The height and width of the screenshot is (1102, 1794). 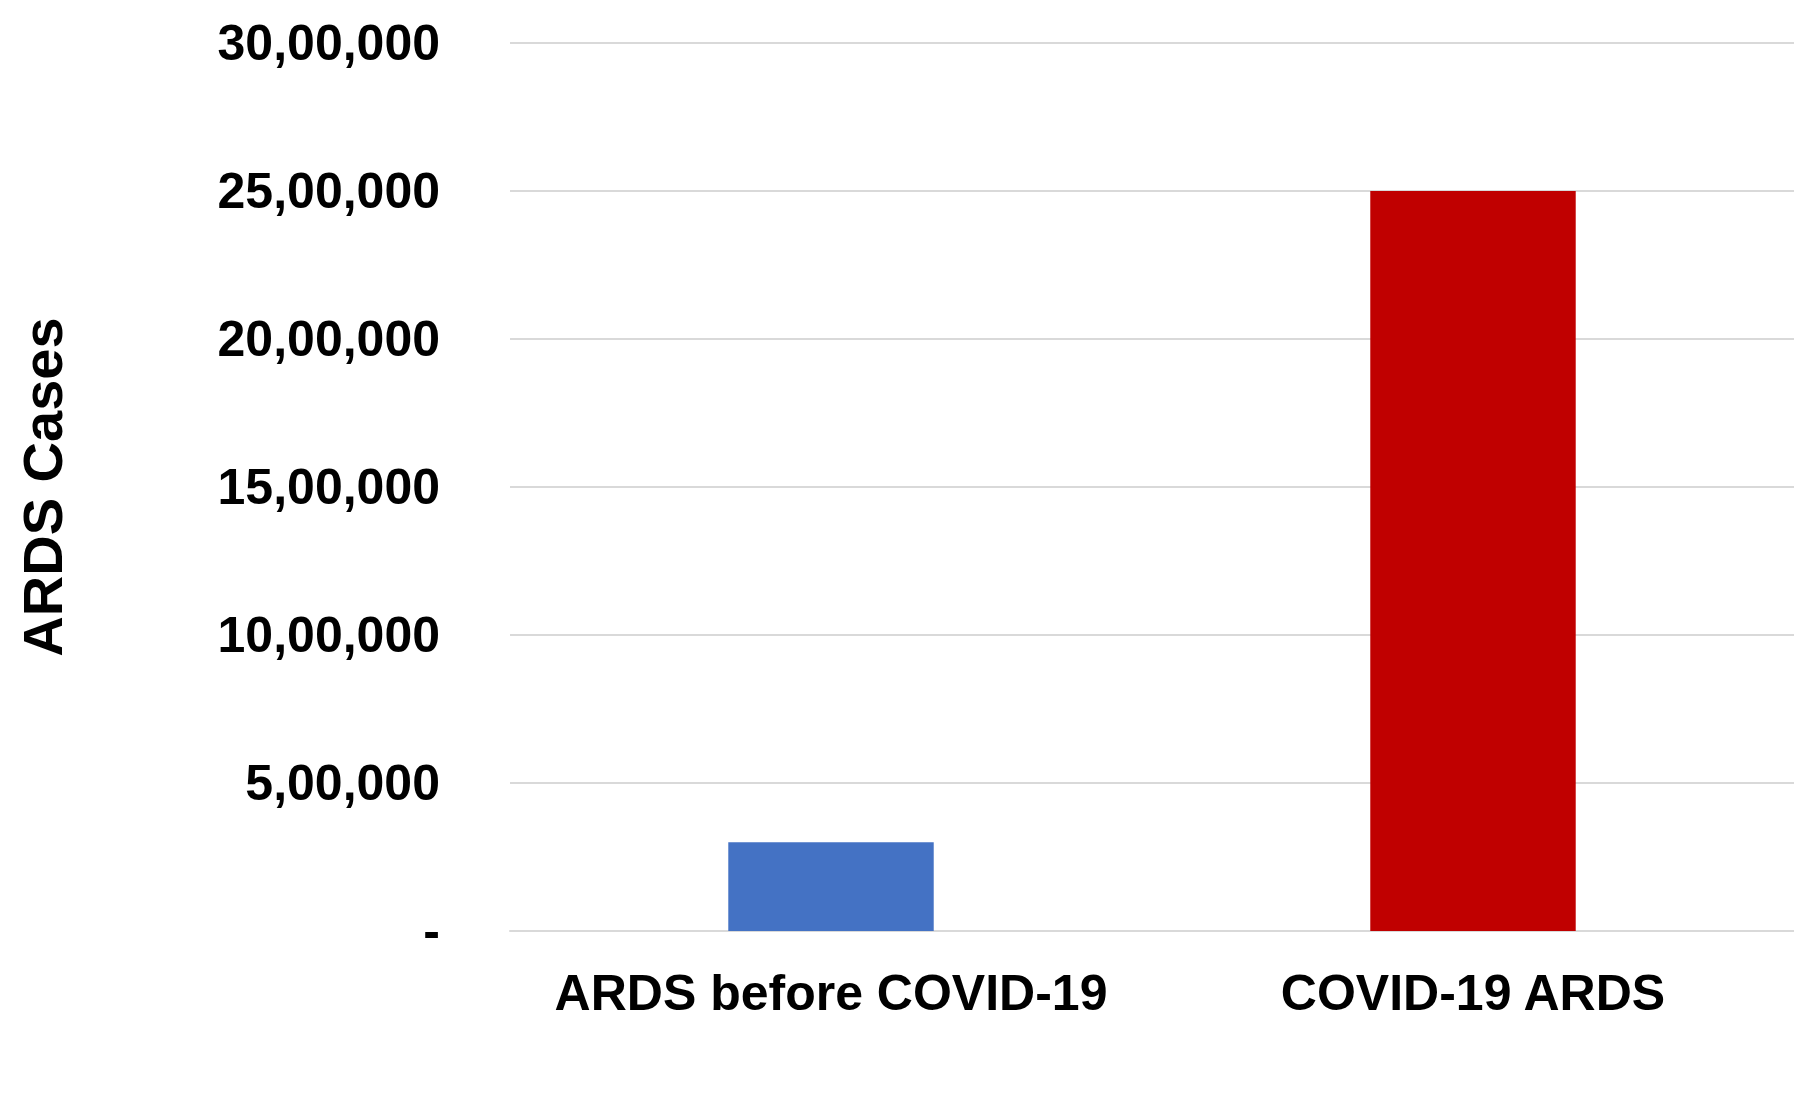 What do you see at coordinates (831, 993) in the screenshot?
I see `x-tick-label: ARDS before COVID-19` at bounding box center [831, 993].